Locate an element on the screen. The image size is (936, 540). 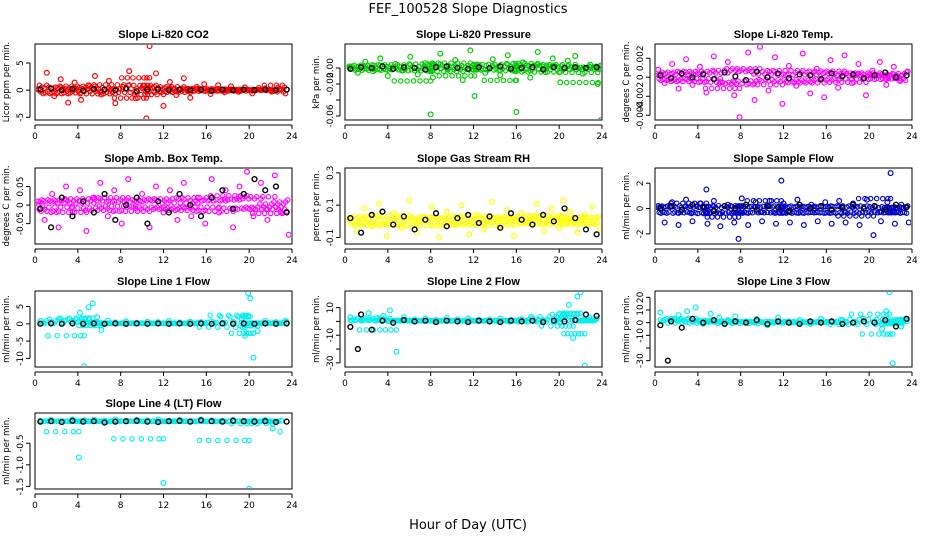
panel-7-x-tick-label: 16 is located at coordinates (207, 384).